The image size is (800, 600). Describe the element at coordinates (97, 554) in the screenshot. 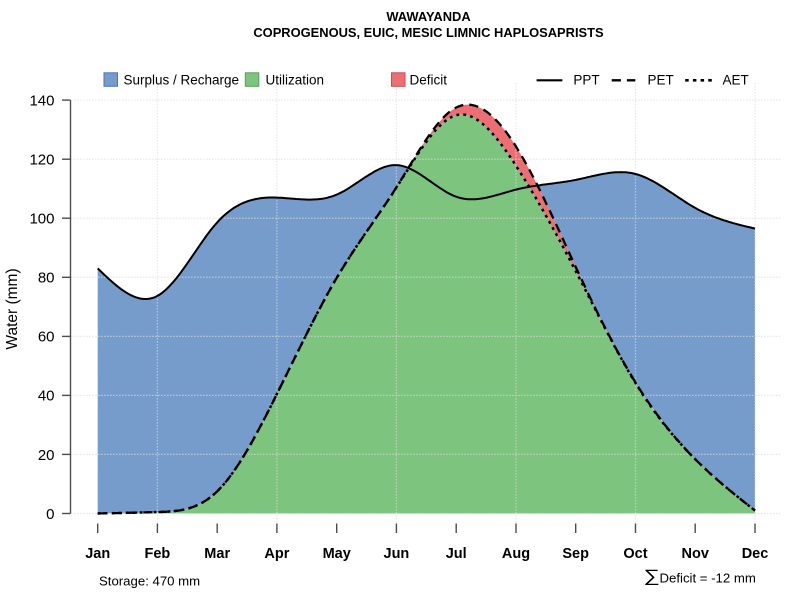

I see `svg-text: Jan` at that location.